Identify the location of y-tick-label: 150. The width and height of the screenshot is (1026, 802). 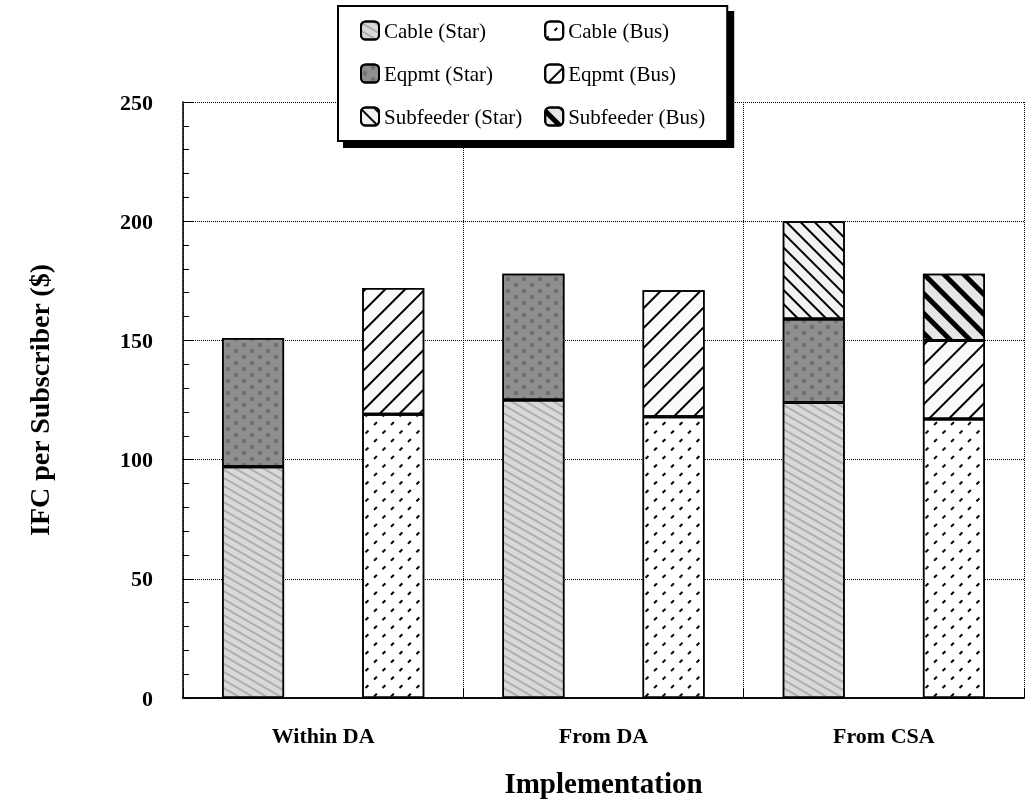
(136, 340).